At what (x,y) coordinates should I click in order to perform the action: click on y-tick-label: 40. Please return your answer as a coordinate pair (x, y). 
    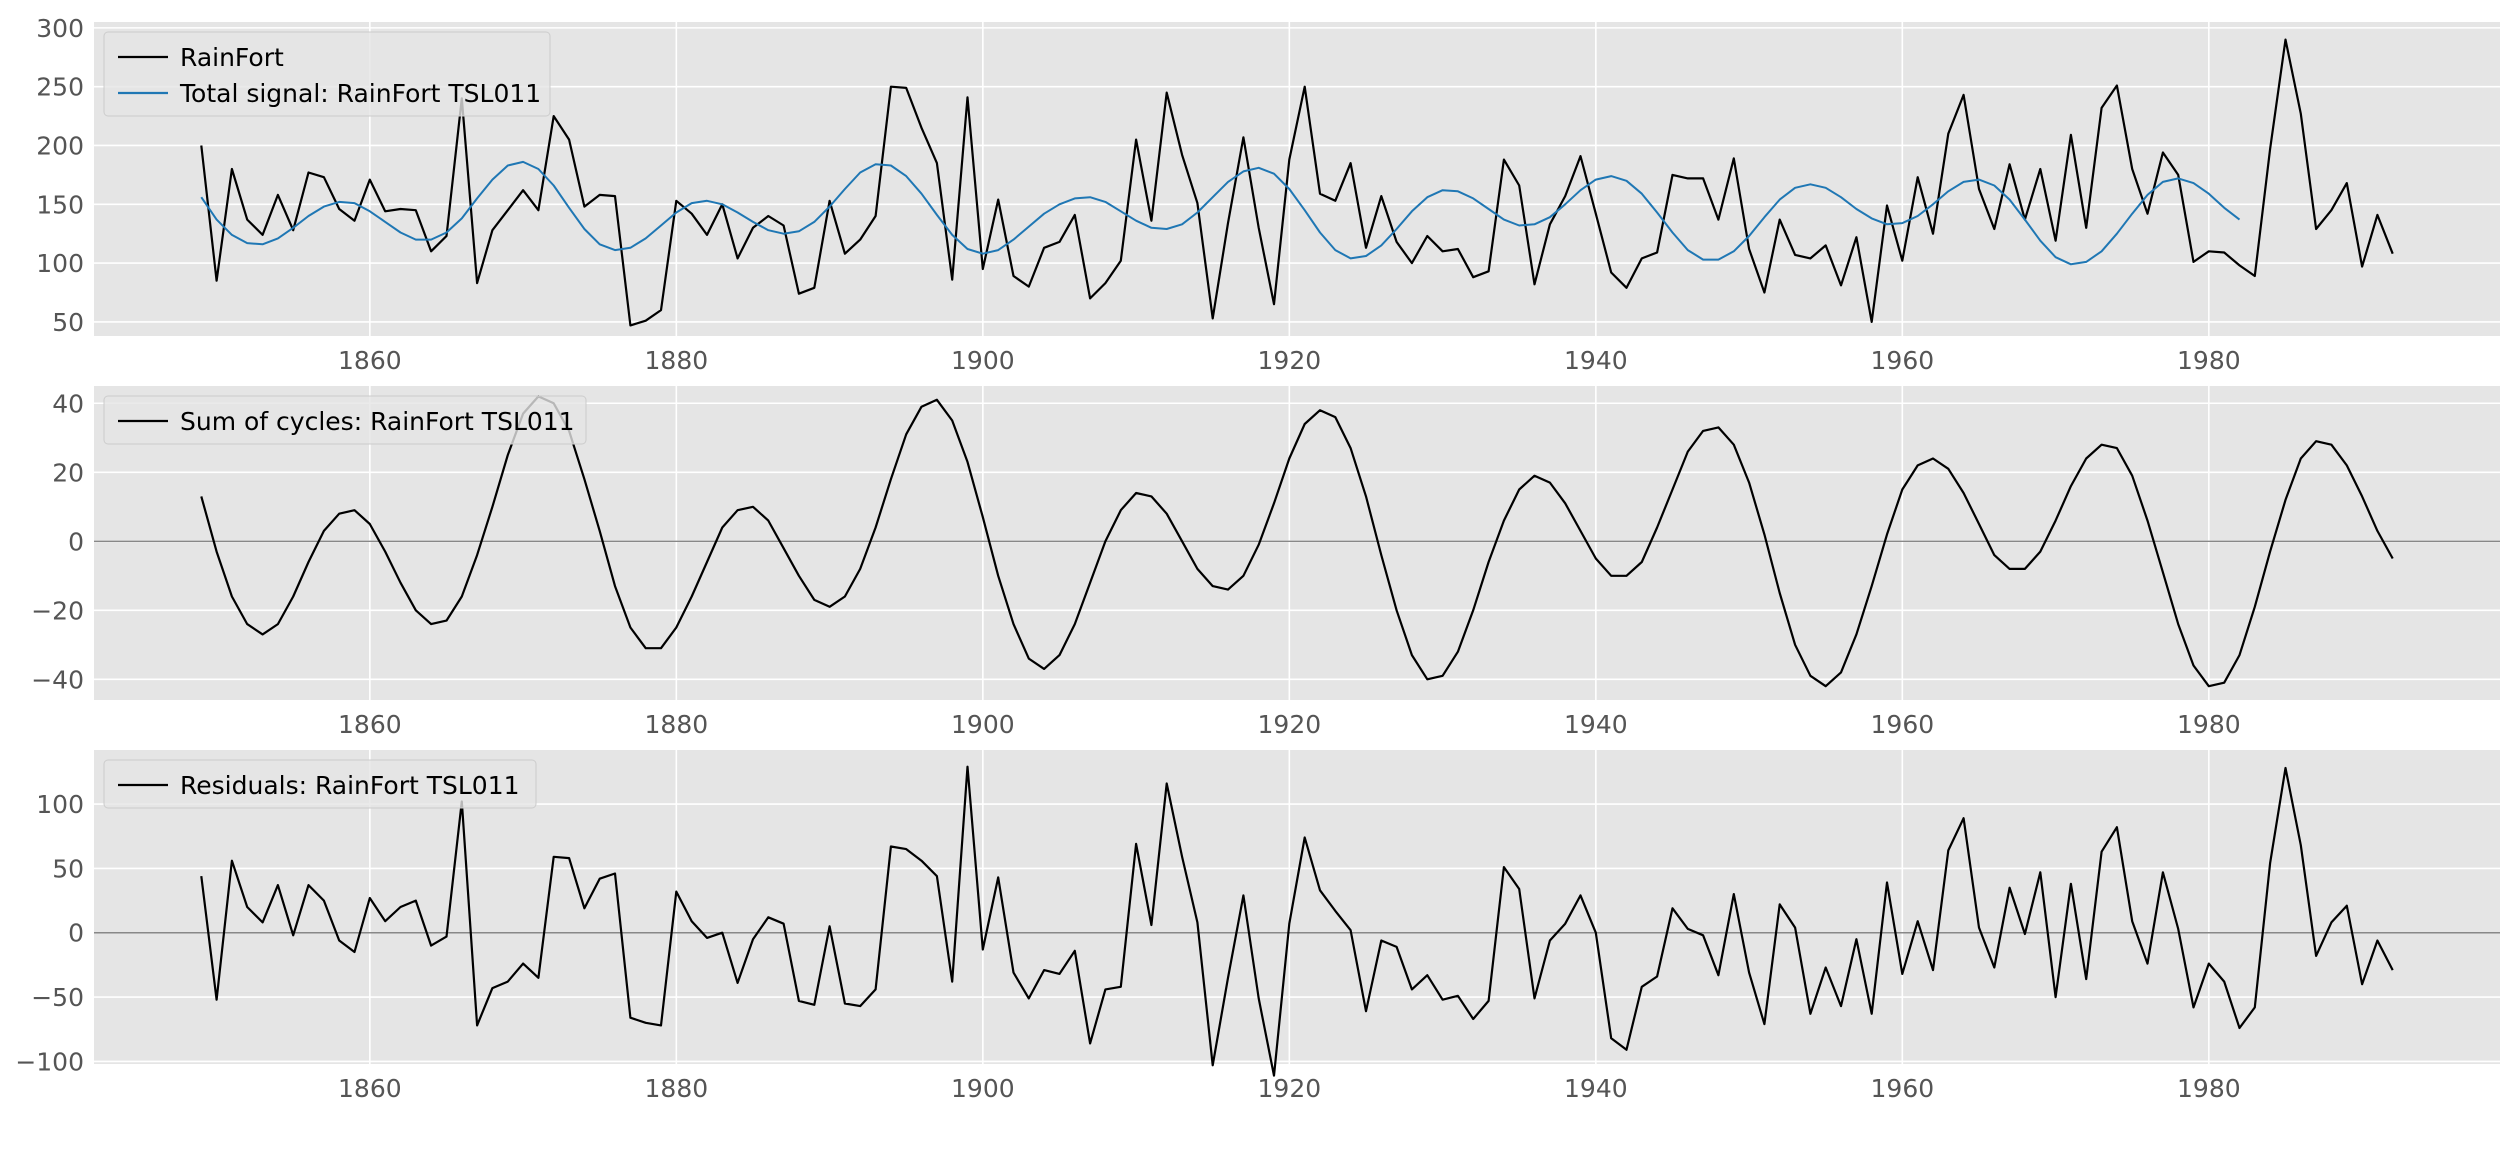
    Looking at the image, I should click on (68, 403).